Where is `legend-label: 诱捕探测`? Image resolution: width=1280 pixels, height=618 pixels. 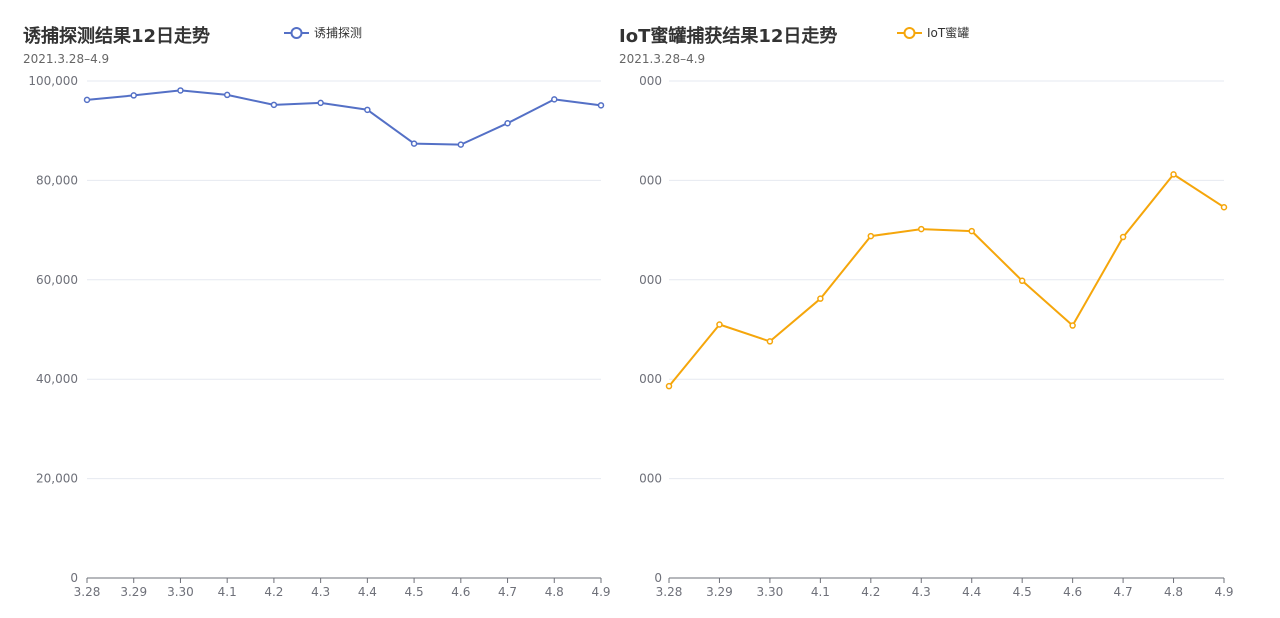 legend-label: 诱捕探测 is located at coordinates (338, 33).